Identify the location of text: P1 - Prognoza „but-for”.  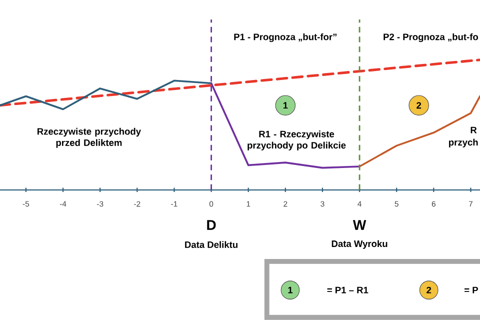
(285, 37).